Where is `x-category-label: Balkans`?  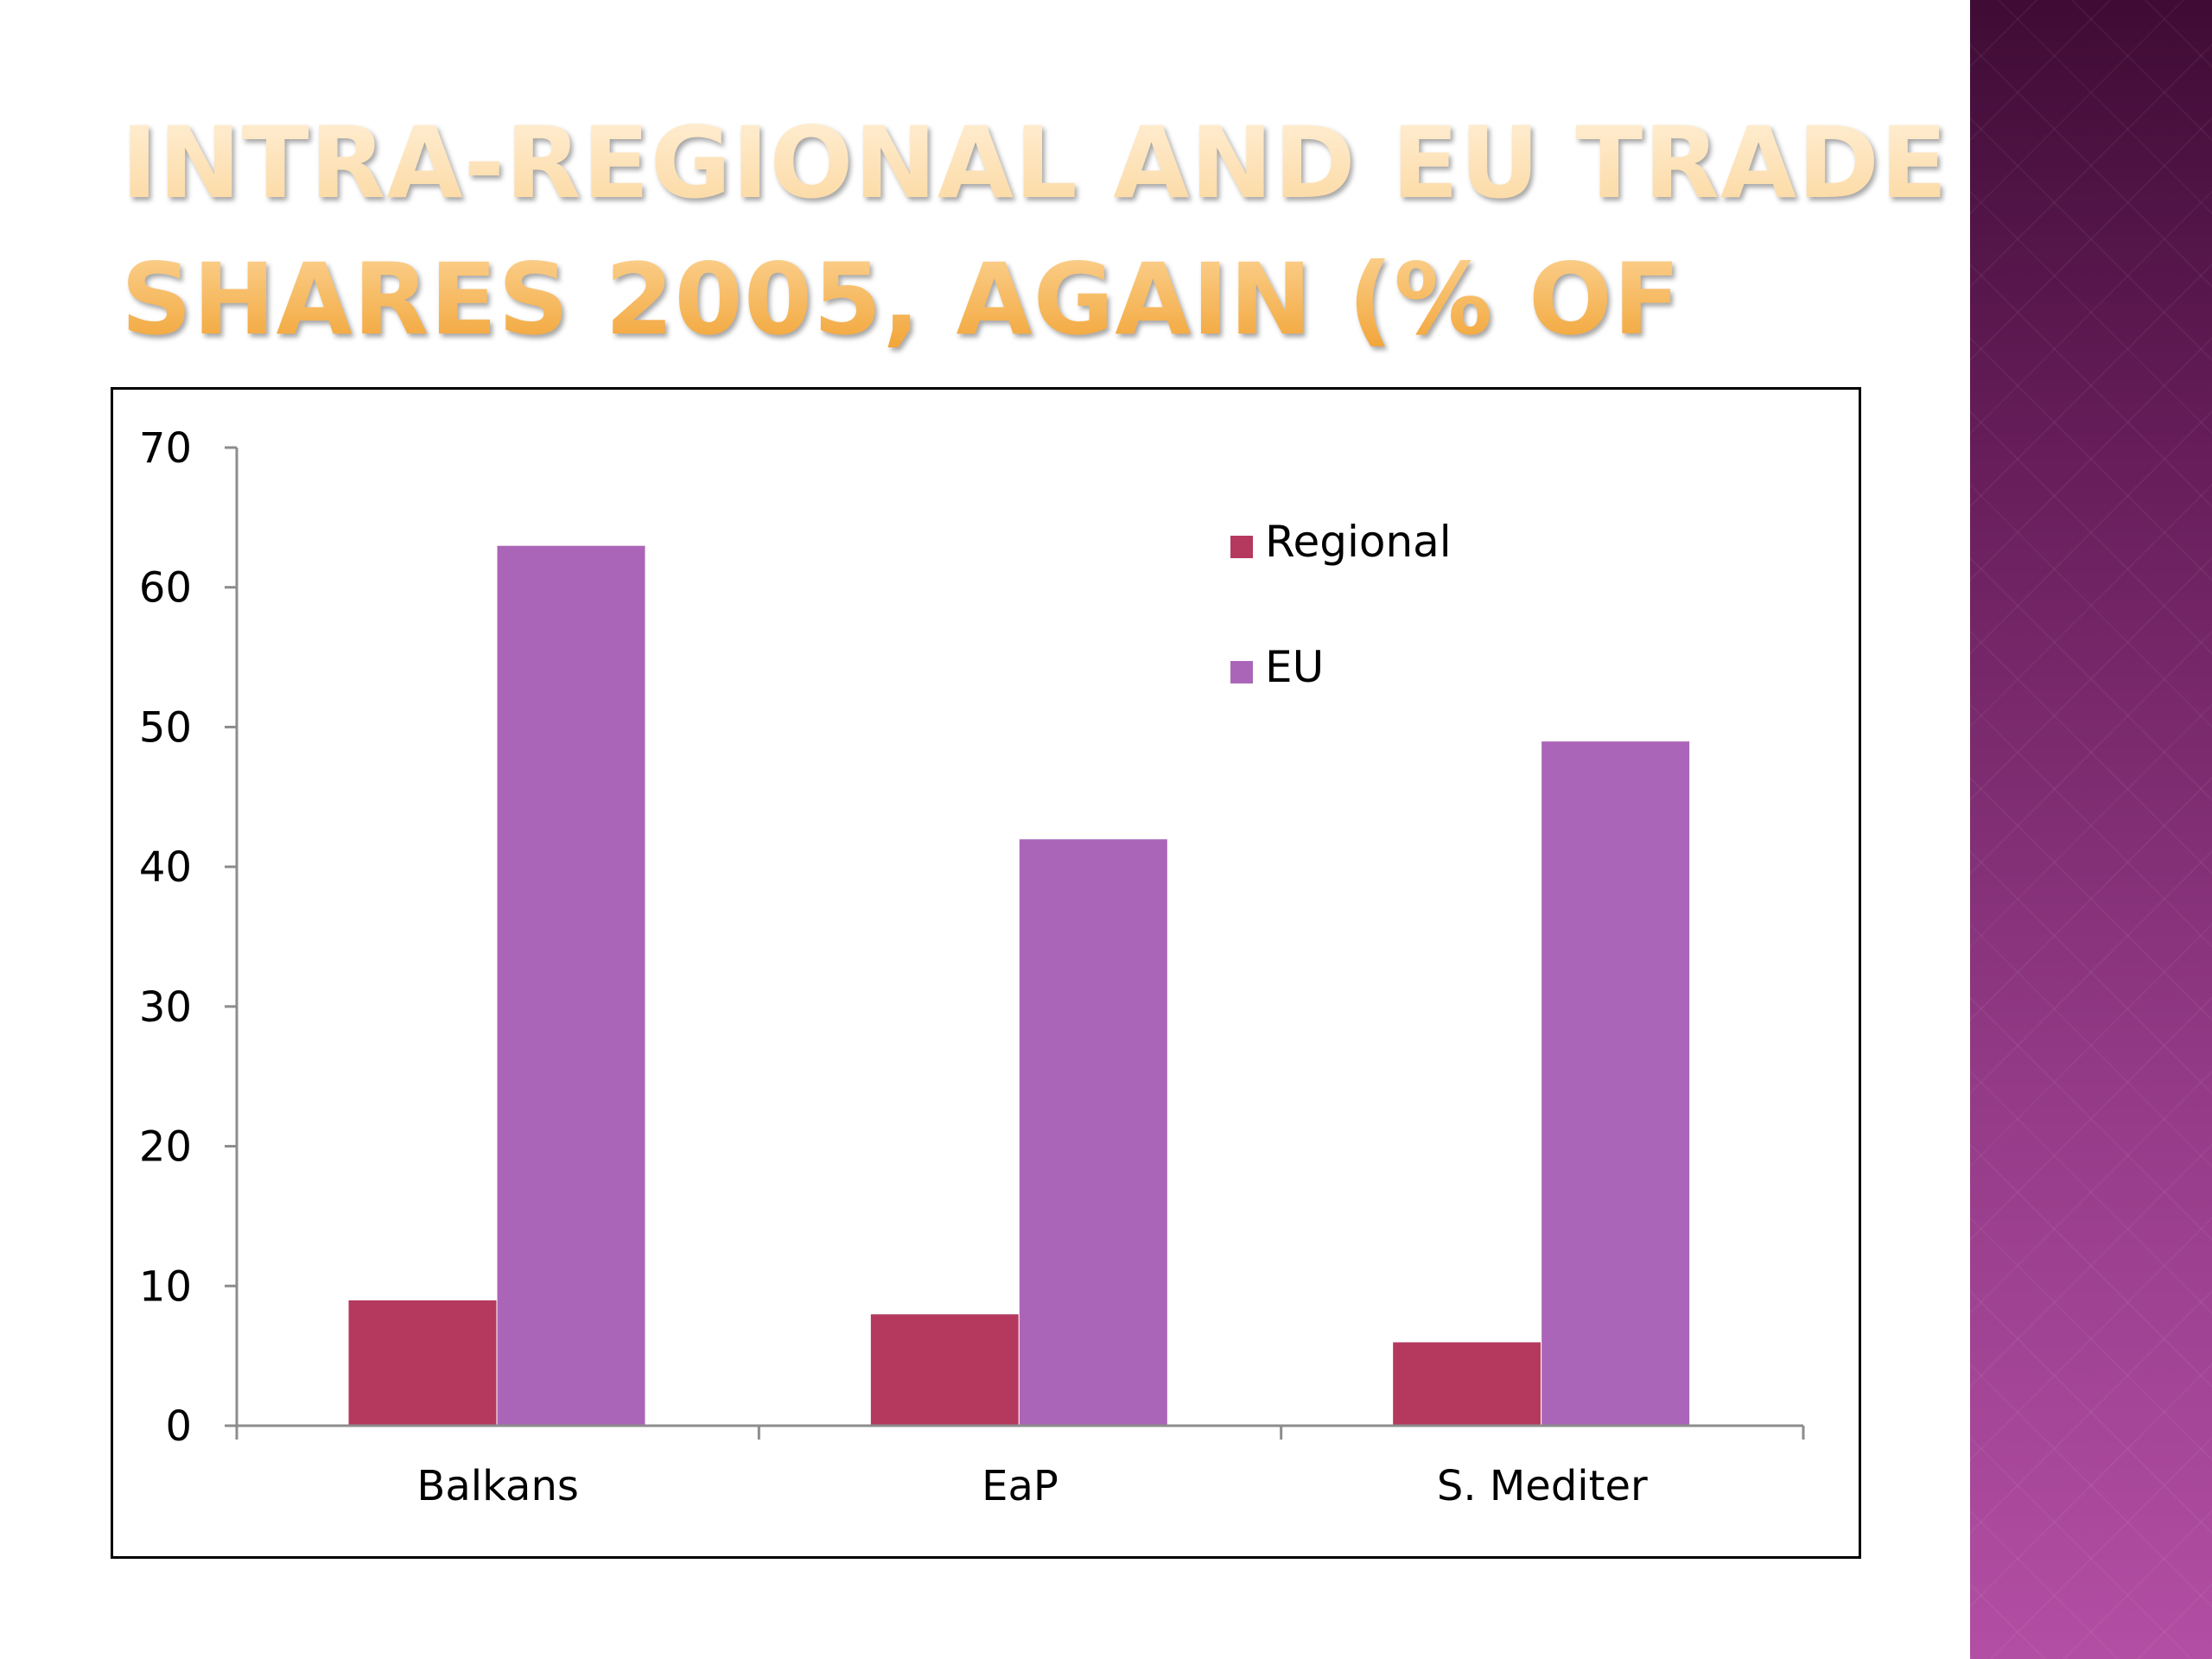
x-category-label: Balkans is located at coordinates (497, 1486).